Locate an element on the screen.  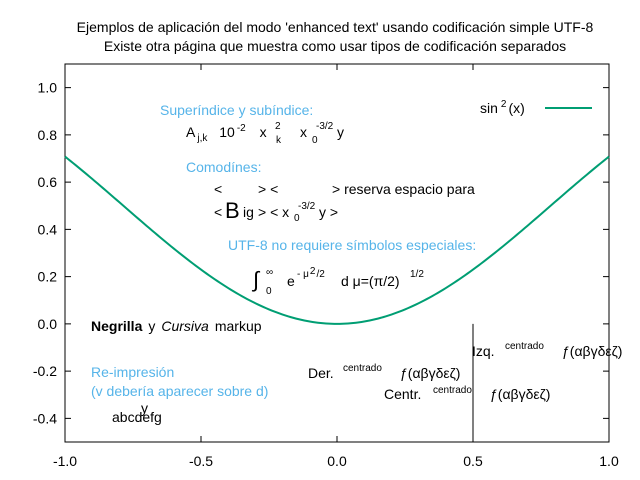
annotation-reserve-tail: > reserva espacio para is located at coordinates (403, 189).